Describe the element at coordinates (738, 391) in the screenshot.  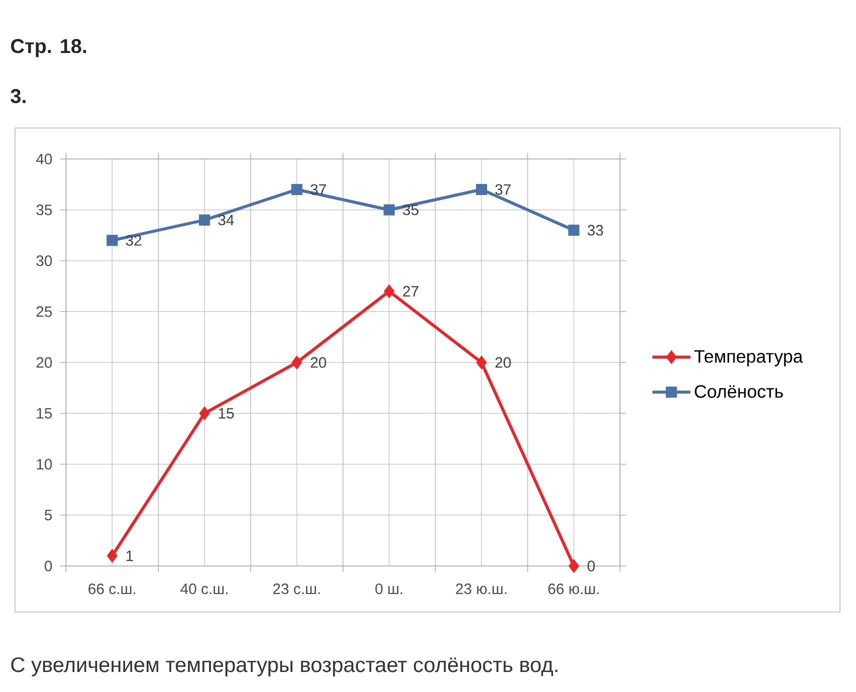
I see `legend-label: Солёность` at that location.